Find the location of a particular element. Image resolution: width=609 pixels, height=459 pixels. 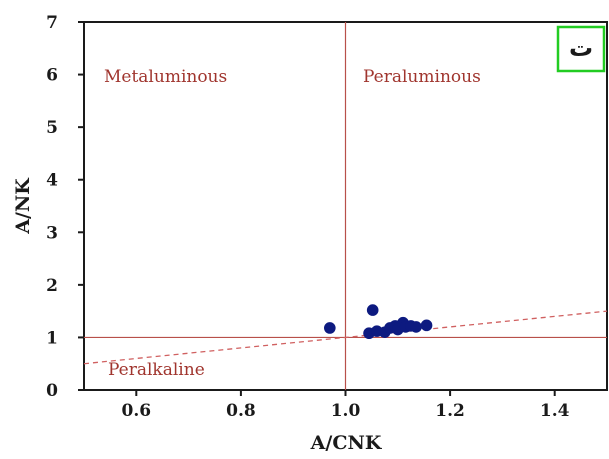

x-tick-label: 1.2 is located at coordinates (450, 411).